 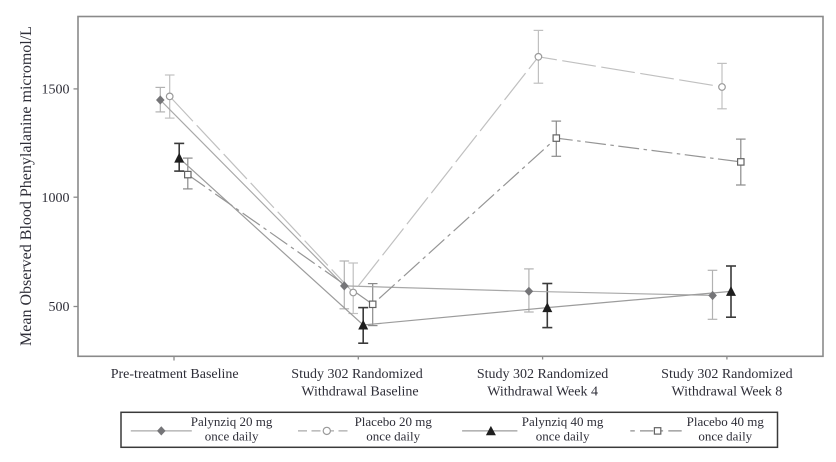 I want to click on svg-text: 1000, so click(x=56, y=198).